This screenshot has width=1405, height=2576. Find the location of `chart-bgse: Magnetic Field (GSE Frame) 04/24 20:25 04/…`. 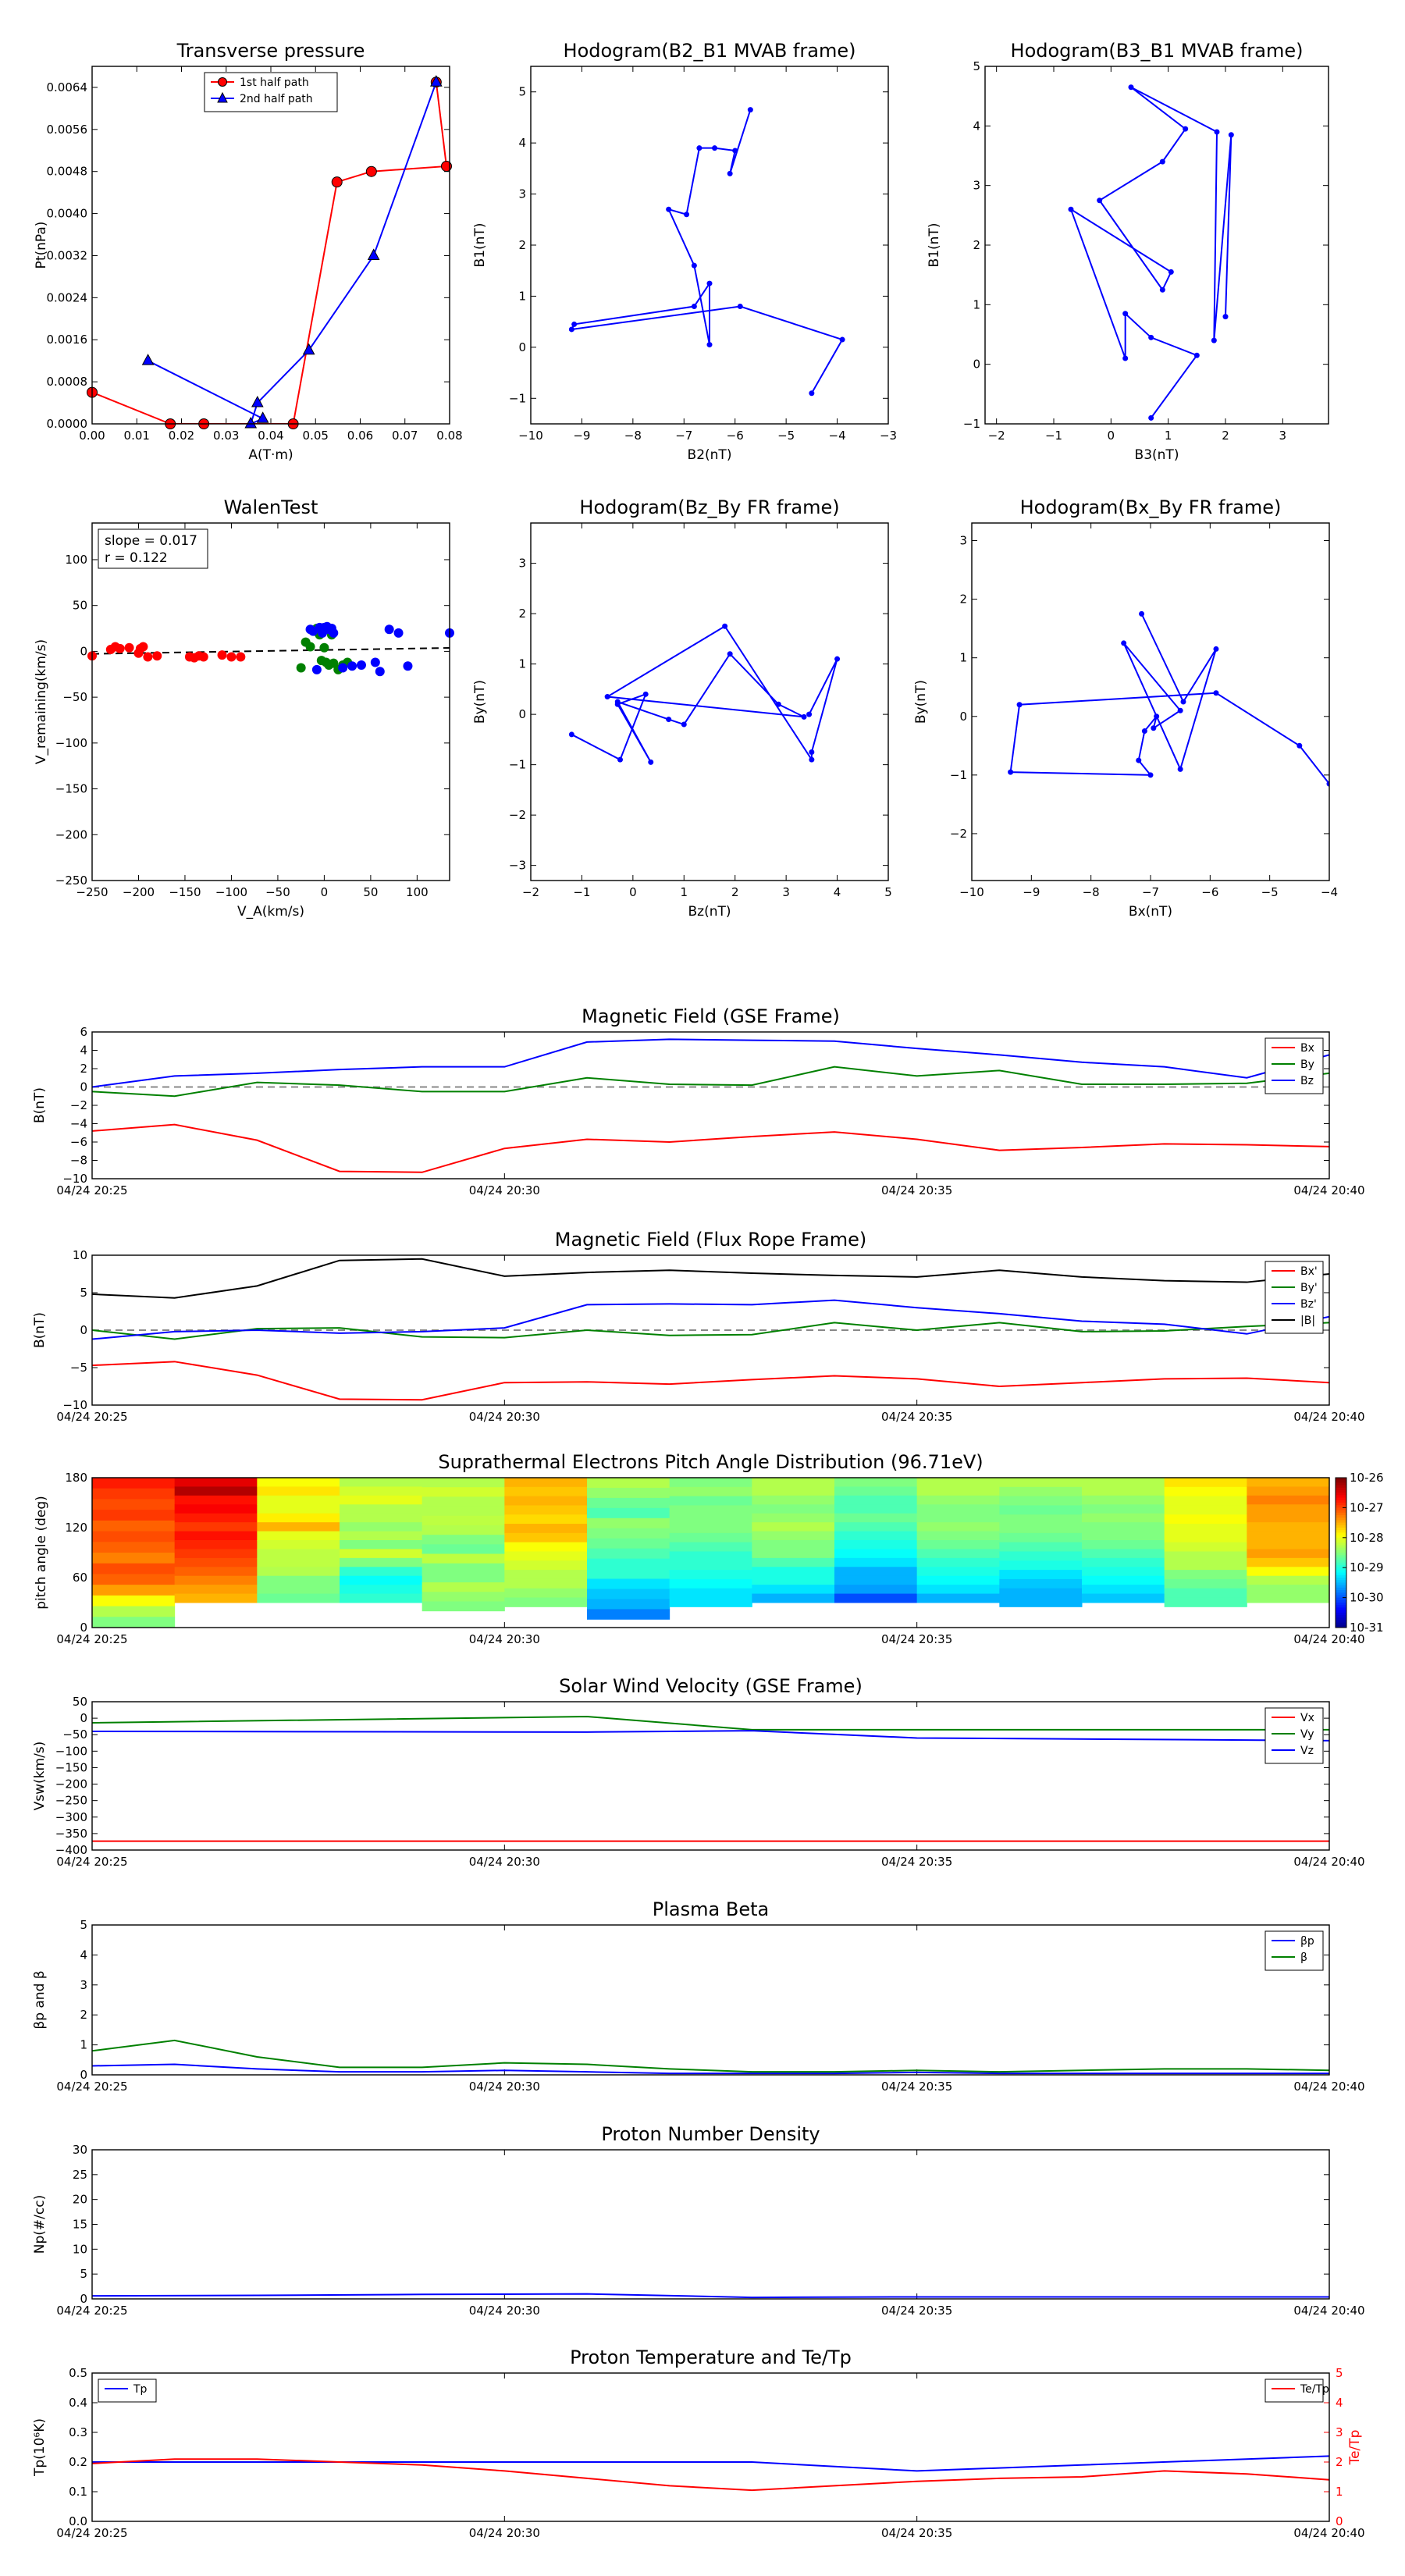

chart-bgse: Magnetic Field (GSE Frame) 04/24 20:25 04/… is located at coordinates (698, 1101).